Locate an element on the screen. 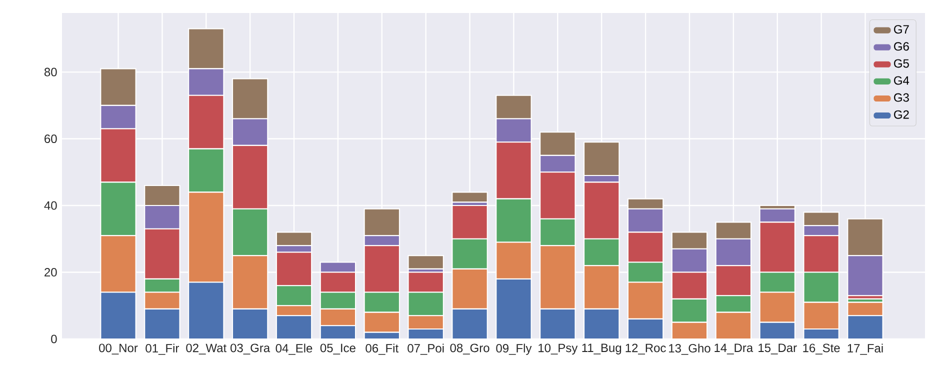 The width and height of the screenshot is (935, 366). x-tick-label: 00_Nor is located at coordinates (118, 349).